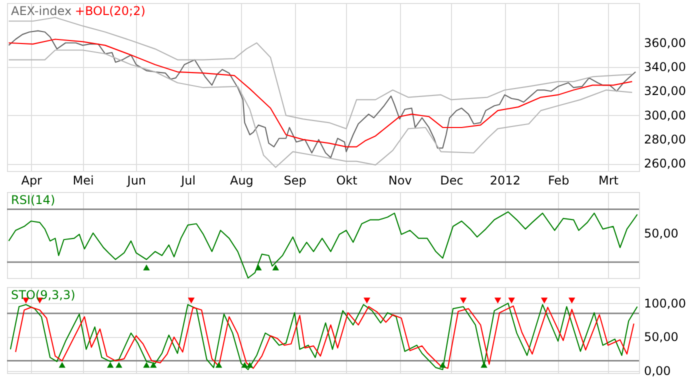  Describe the element at coordinates (657, 371) in the screenshot. I see `y-tick-label: 0,00` at that location.